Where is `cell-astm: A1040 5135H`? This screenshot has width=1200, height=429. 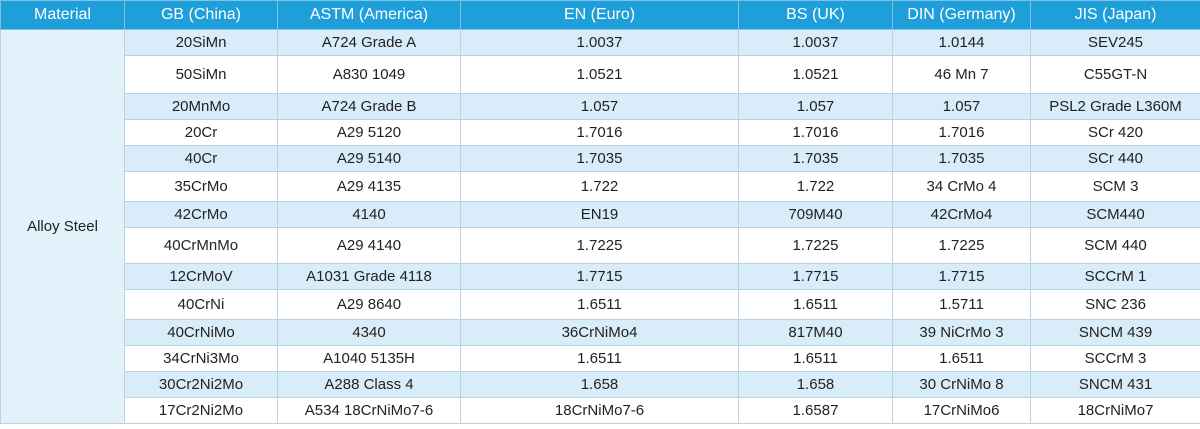
cell-astm: A1040 5135H is located at coordinates (369, 358).